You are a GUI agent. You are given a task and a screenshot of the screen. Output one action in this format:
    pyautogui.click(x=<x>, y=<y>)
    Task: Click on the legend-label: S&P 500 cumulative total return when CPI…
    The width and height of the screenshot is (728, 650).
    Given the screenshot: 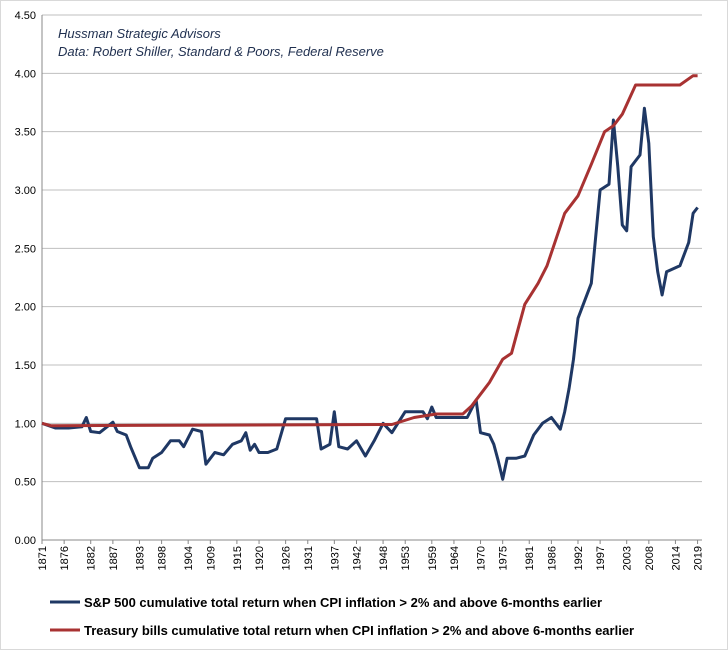 What is the action you would take?
    pyautogui.click(x=343, y=602)
    